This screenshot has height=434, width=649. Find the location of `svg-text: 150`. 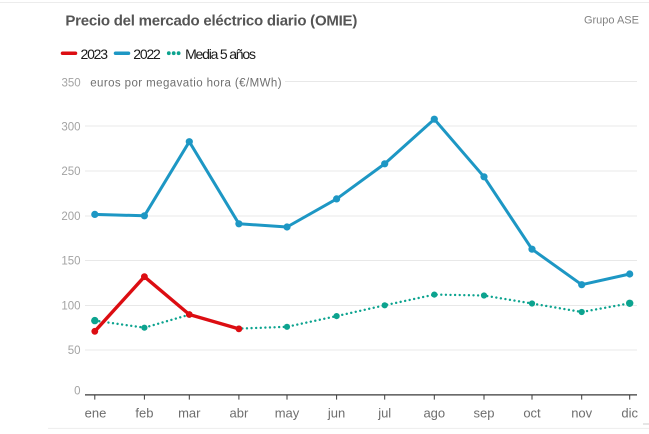

svg-text: 150 is located at coordinates (70, 262).